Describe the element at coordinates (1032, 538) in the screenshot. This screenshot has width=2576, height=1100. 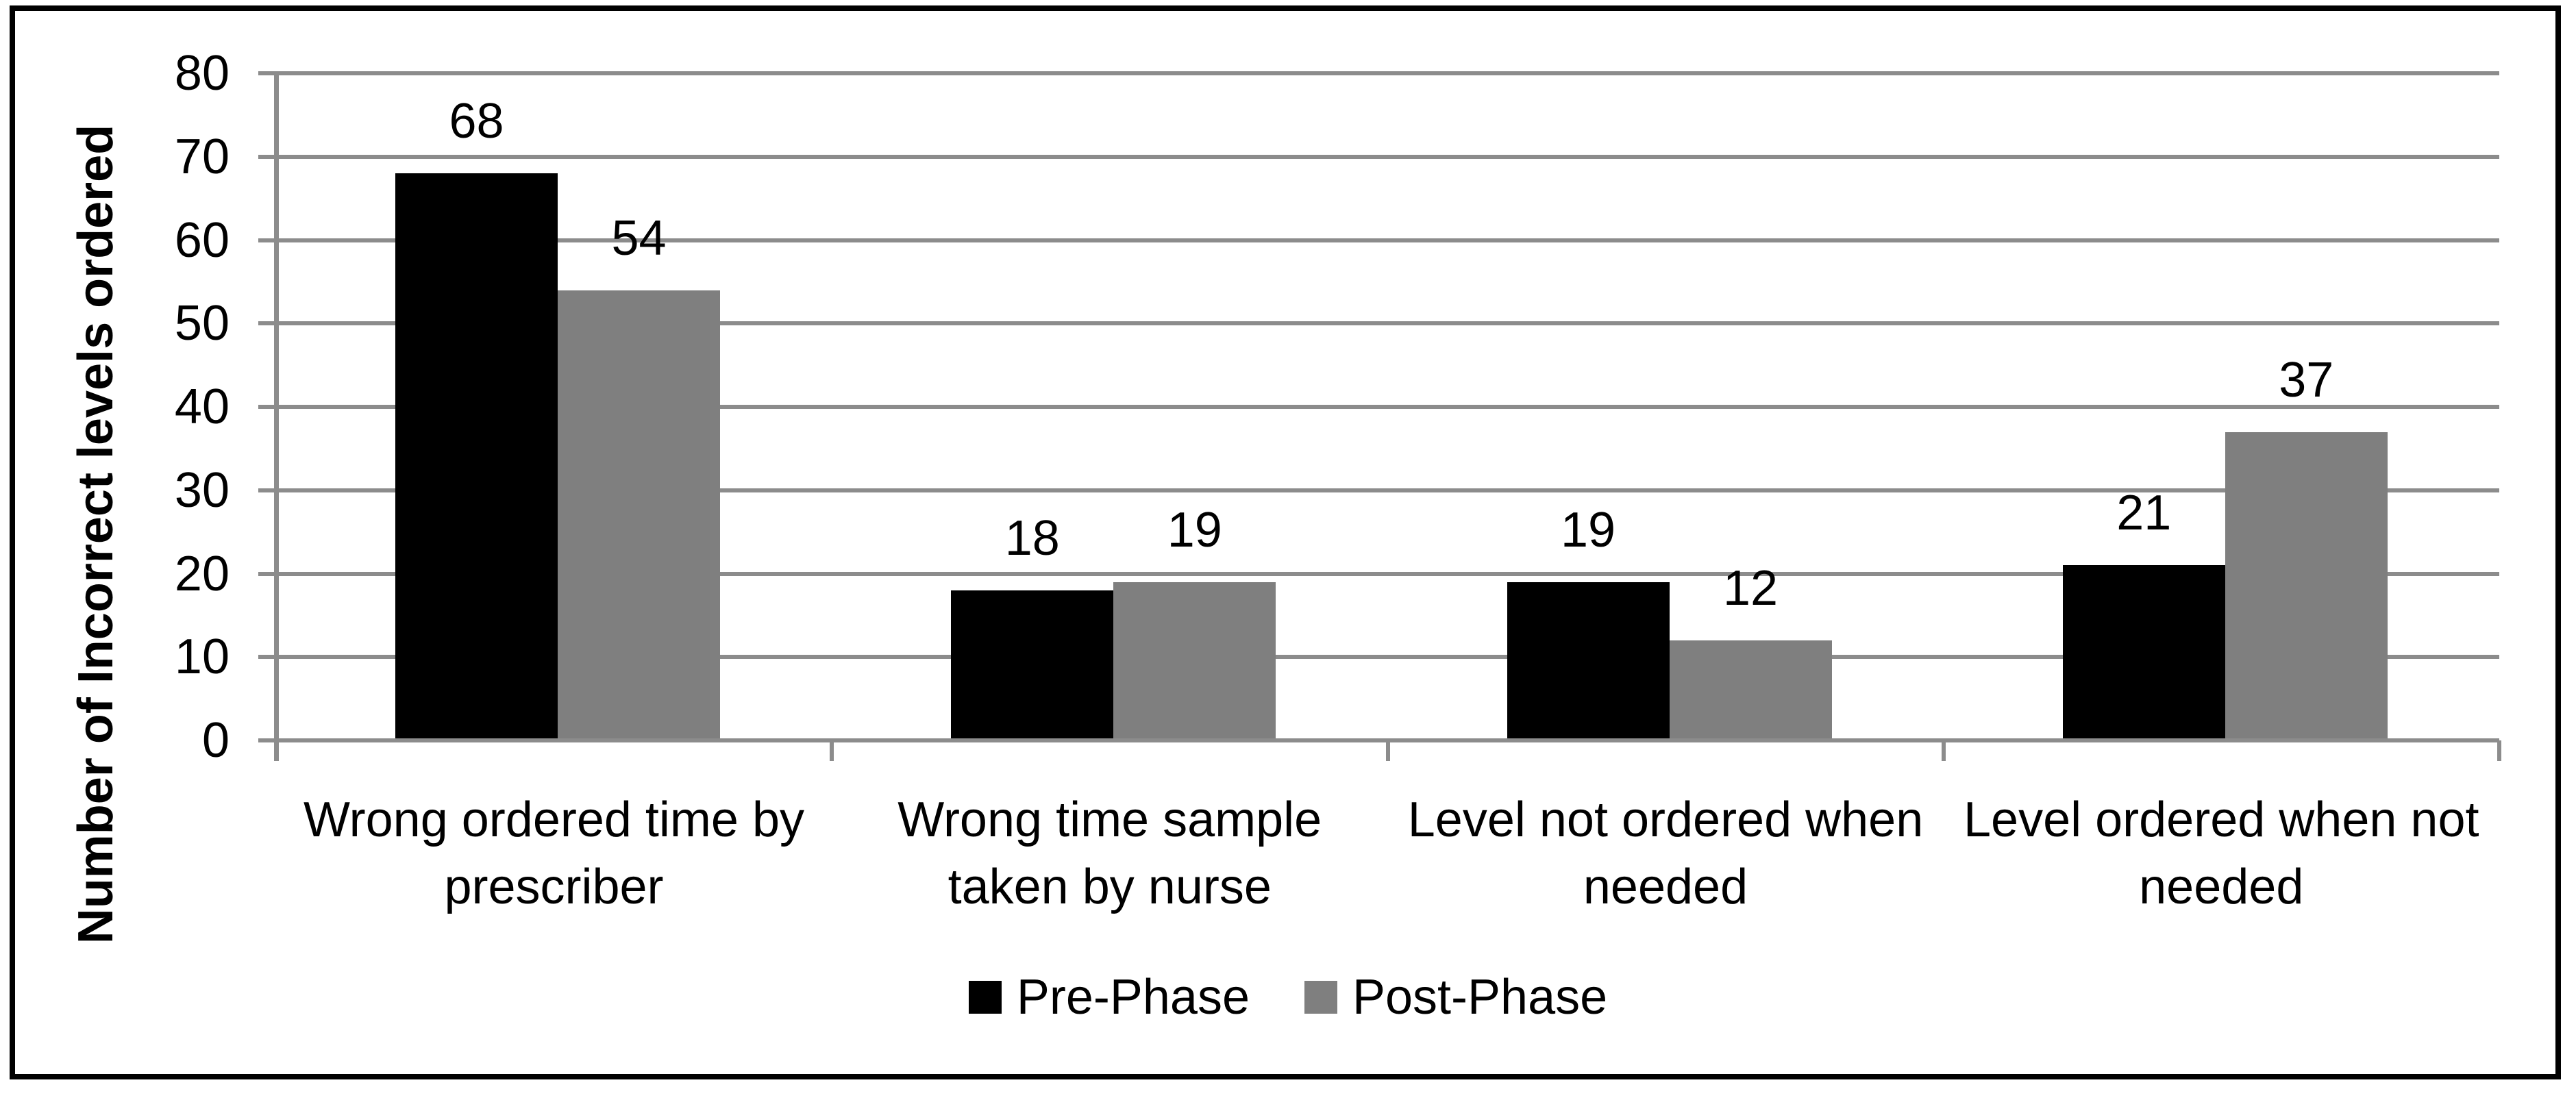
I see `bar-value-label: 18` at that location.